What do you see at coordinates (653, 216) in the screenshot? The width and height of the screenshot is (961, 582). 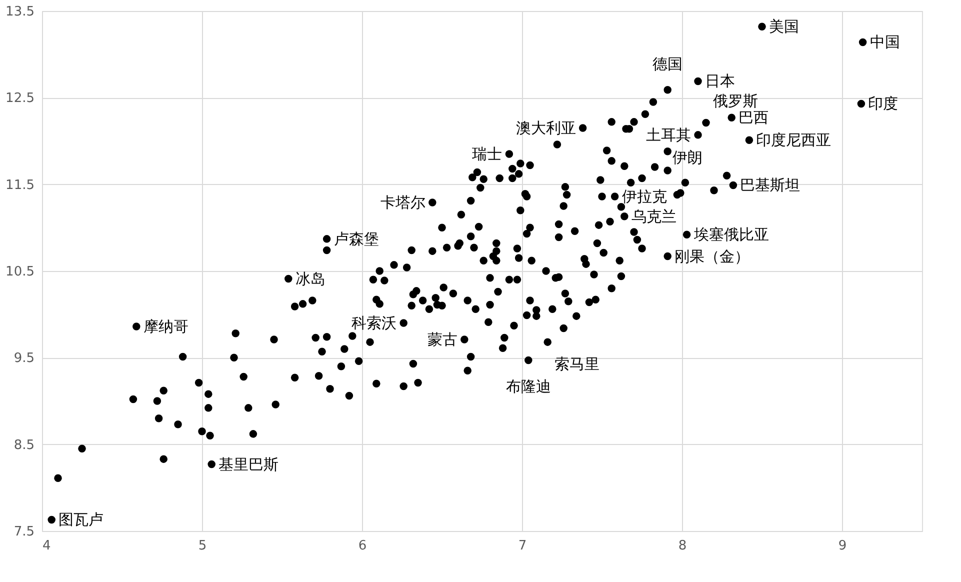 I see `annotation: 乌克兰` at bounding box center [653, 216].